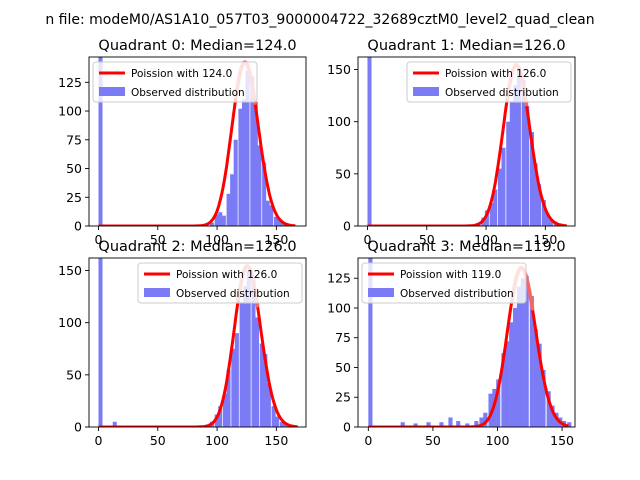 Image resolution: width=640 pixels, height=480 pixels. I want to click on legend-label-poisson: Poission with 119.0, so click(450, 275).